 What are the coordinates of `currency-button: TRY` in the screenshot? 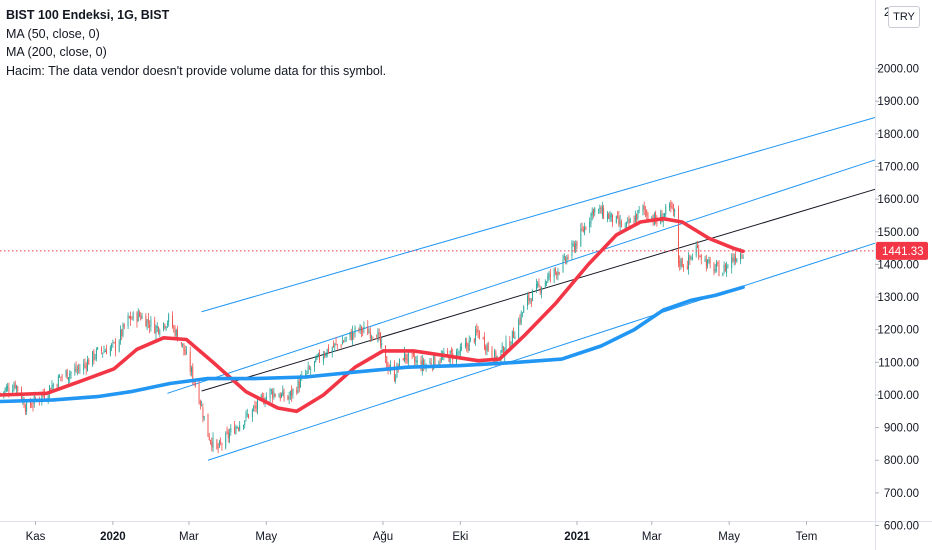 It's located at (904, 17).